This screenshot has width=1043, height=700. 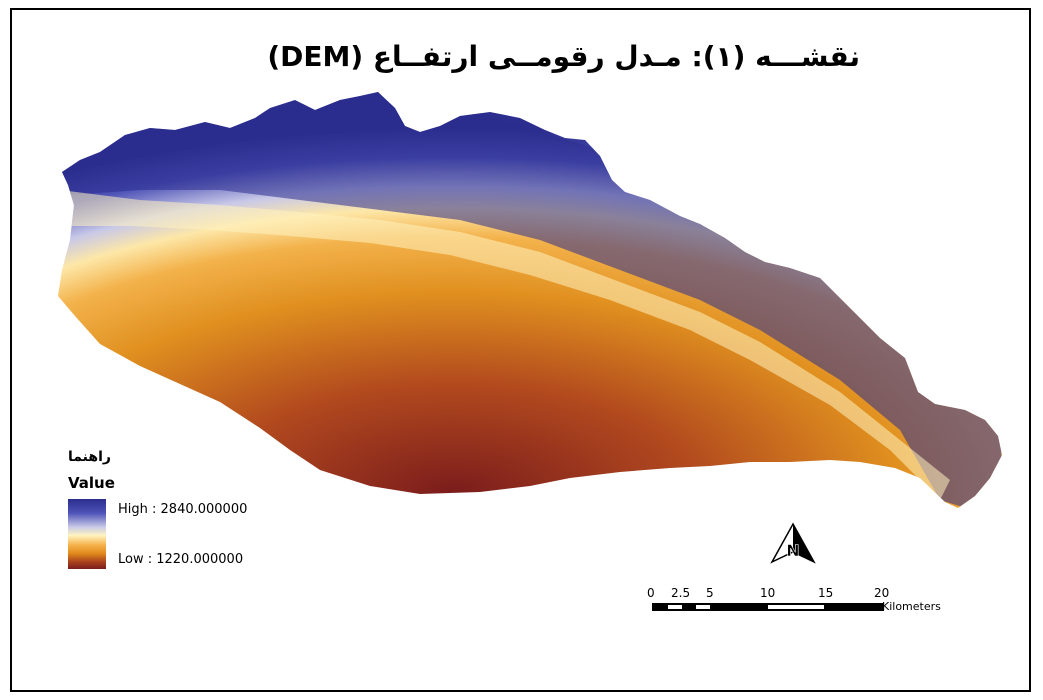 What do you see at coordinates (651, 593) in the screenshot?
I see `scale-tick-label: 0` at bounding box center [651, 593].